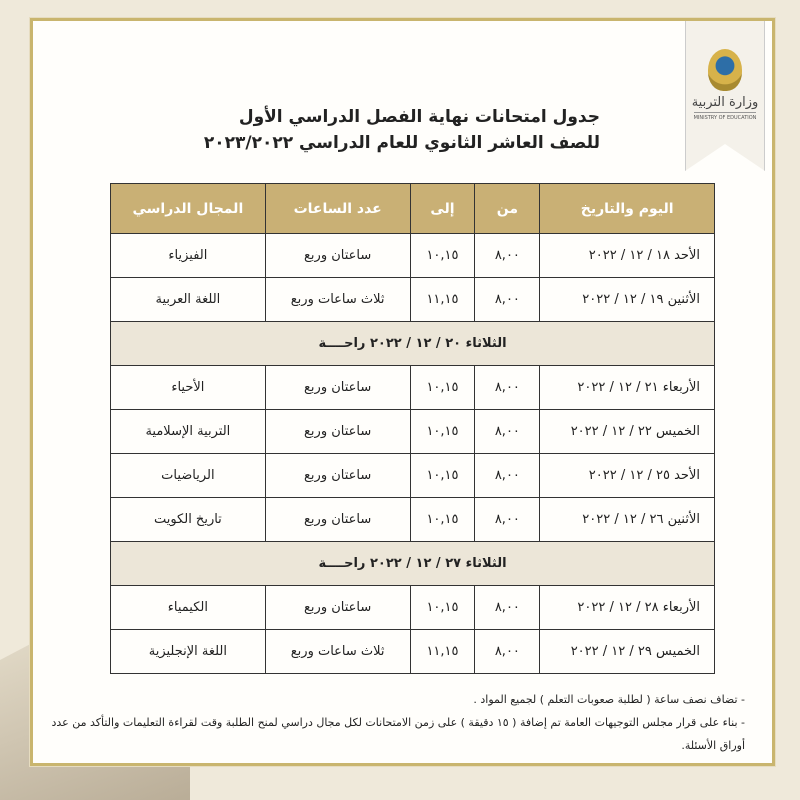 The height and width of the screenshot is (800, 800). What do you see at coordinates (627, 475) in the screenshot?
I see `cell-date: الأحد ٢٥ / ١٢ / ٢٠٢٢` at bounding box center [627, 475].